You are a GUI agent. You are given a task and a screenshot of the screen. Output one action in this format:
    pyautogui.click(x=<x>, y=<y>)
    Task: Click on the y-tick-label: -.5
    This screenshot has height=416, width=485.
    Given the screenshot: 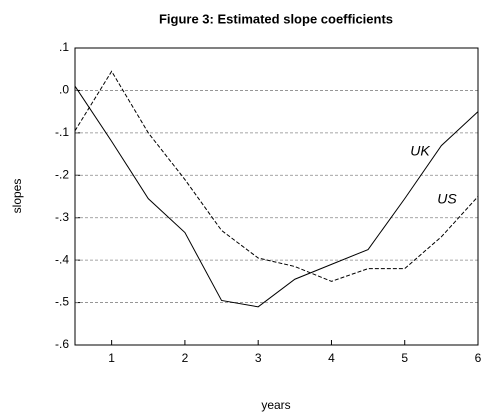 What is the action you would take?
    pyautogui.click(x=62, y=302)
    